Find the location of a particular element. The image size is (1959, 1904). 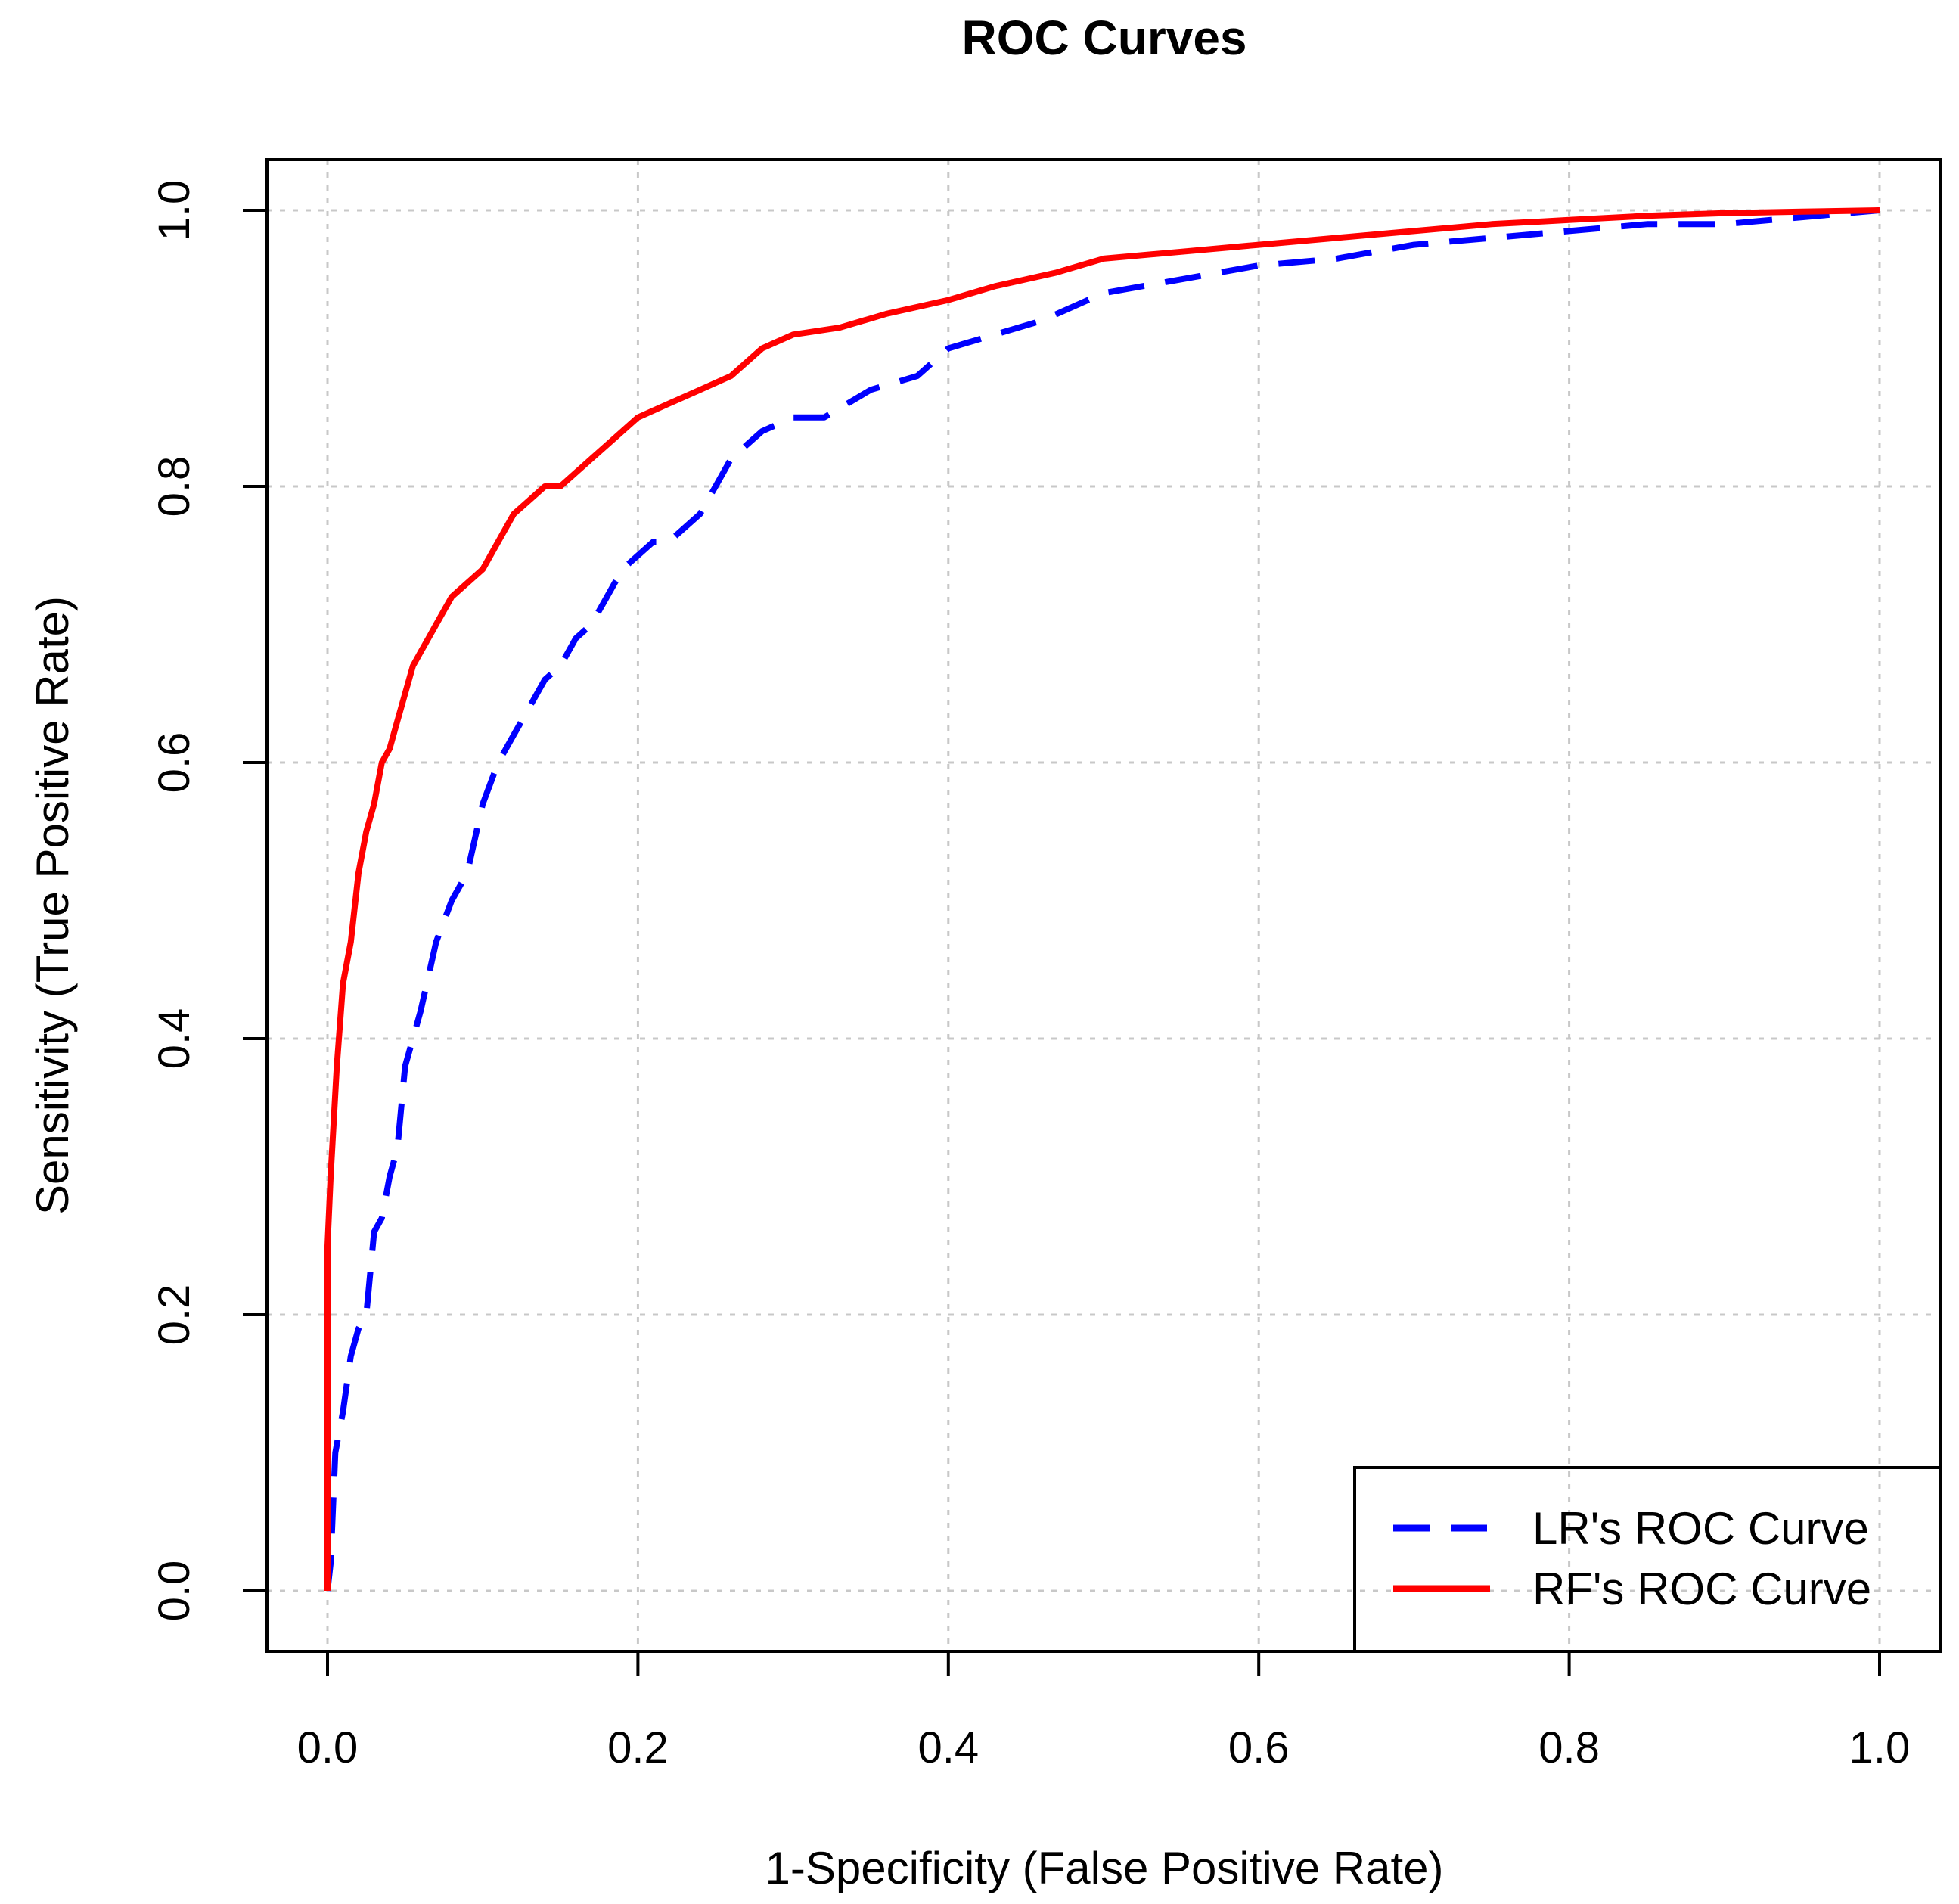

x-tick-label-0: 0.0 is located at coordinates (328, 1748).